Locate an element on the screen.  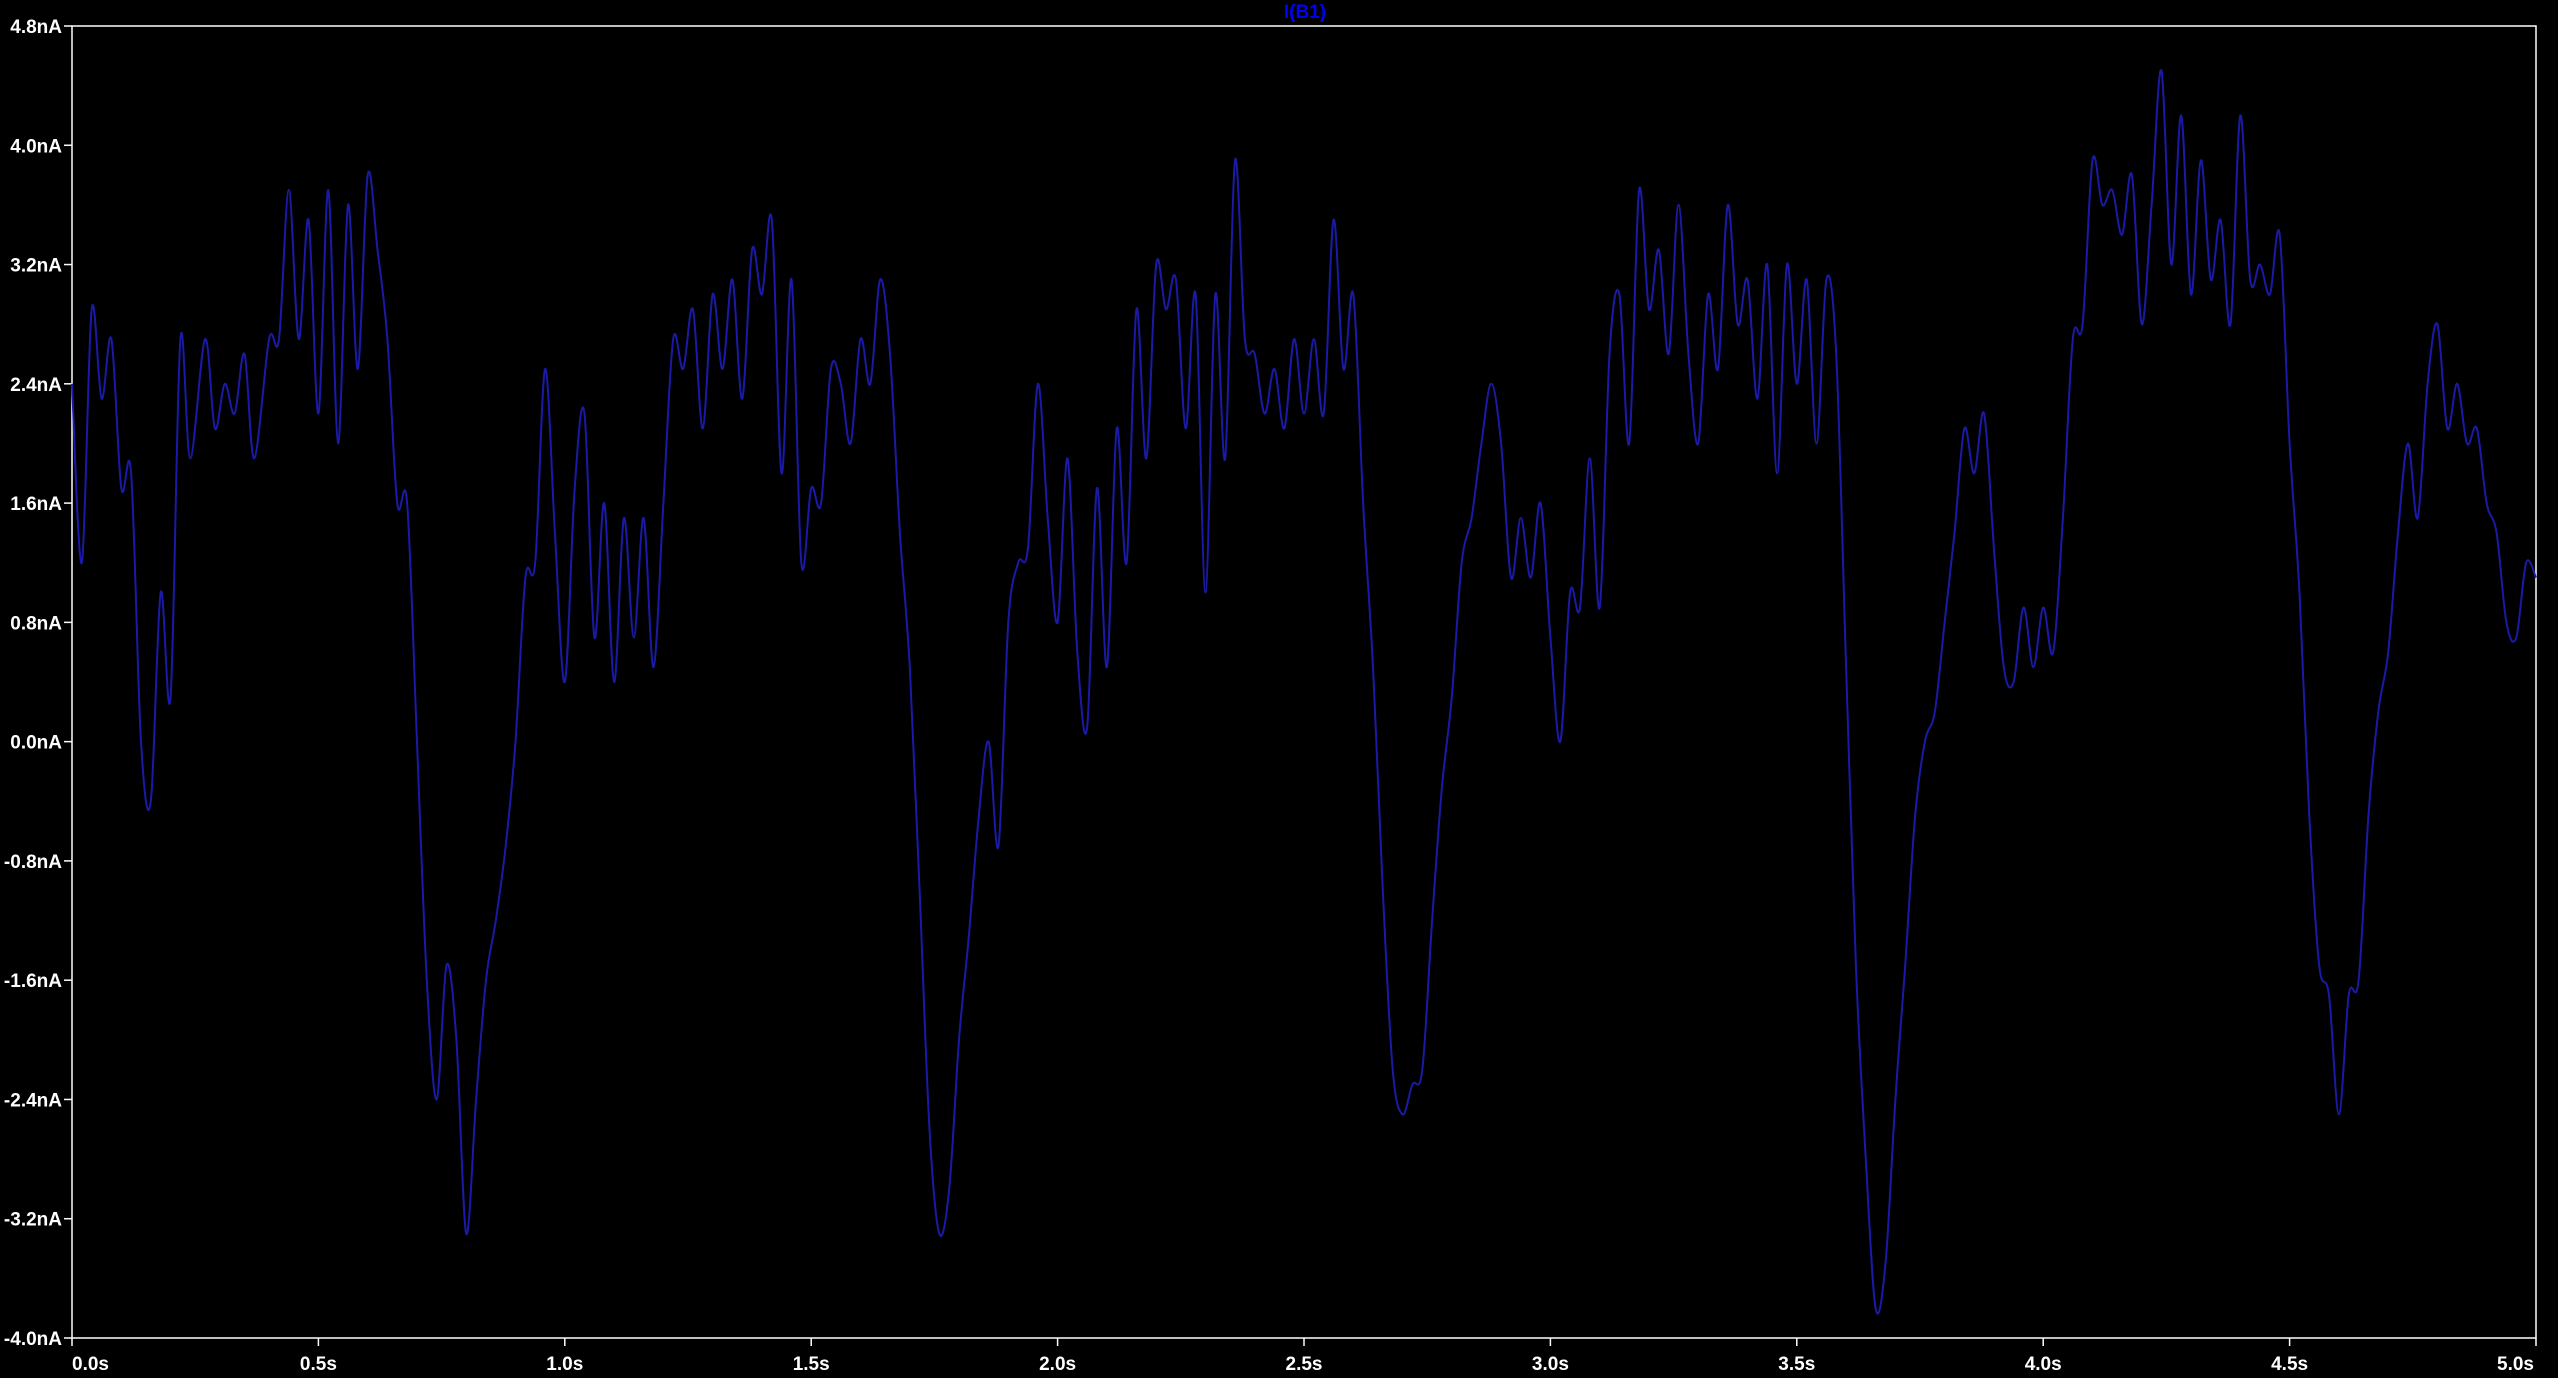
y-tick-label: 4.8nA is located at coordinates (36, 27).